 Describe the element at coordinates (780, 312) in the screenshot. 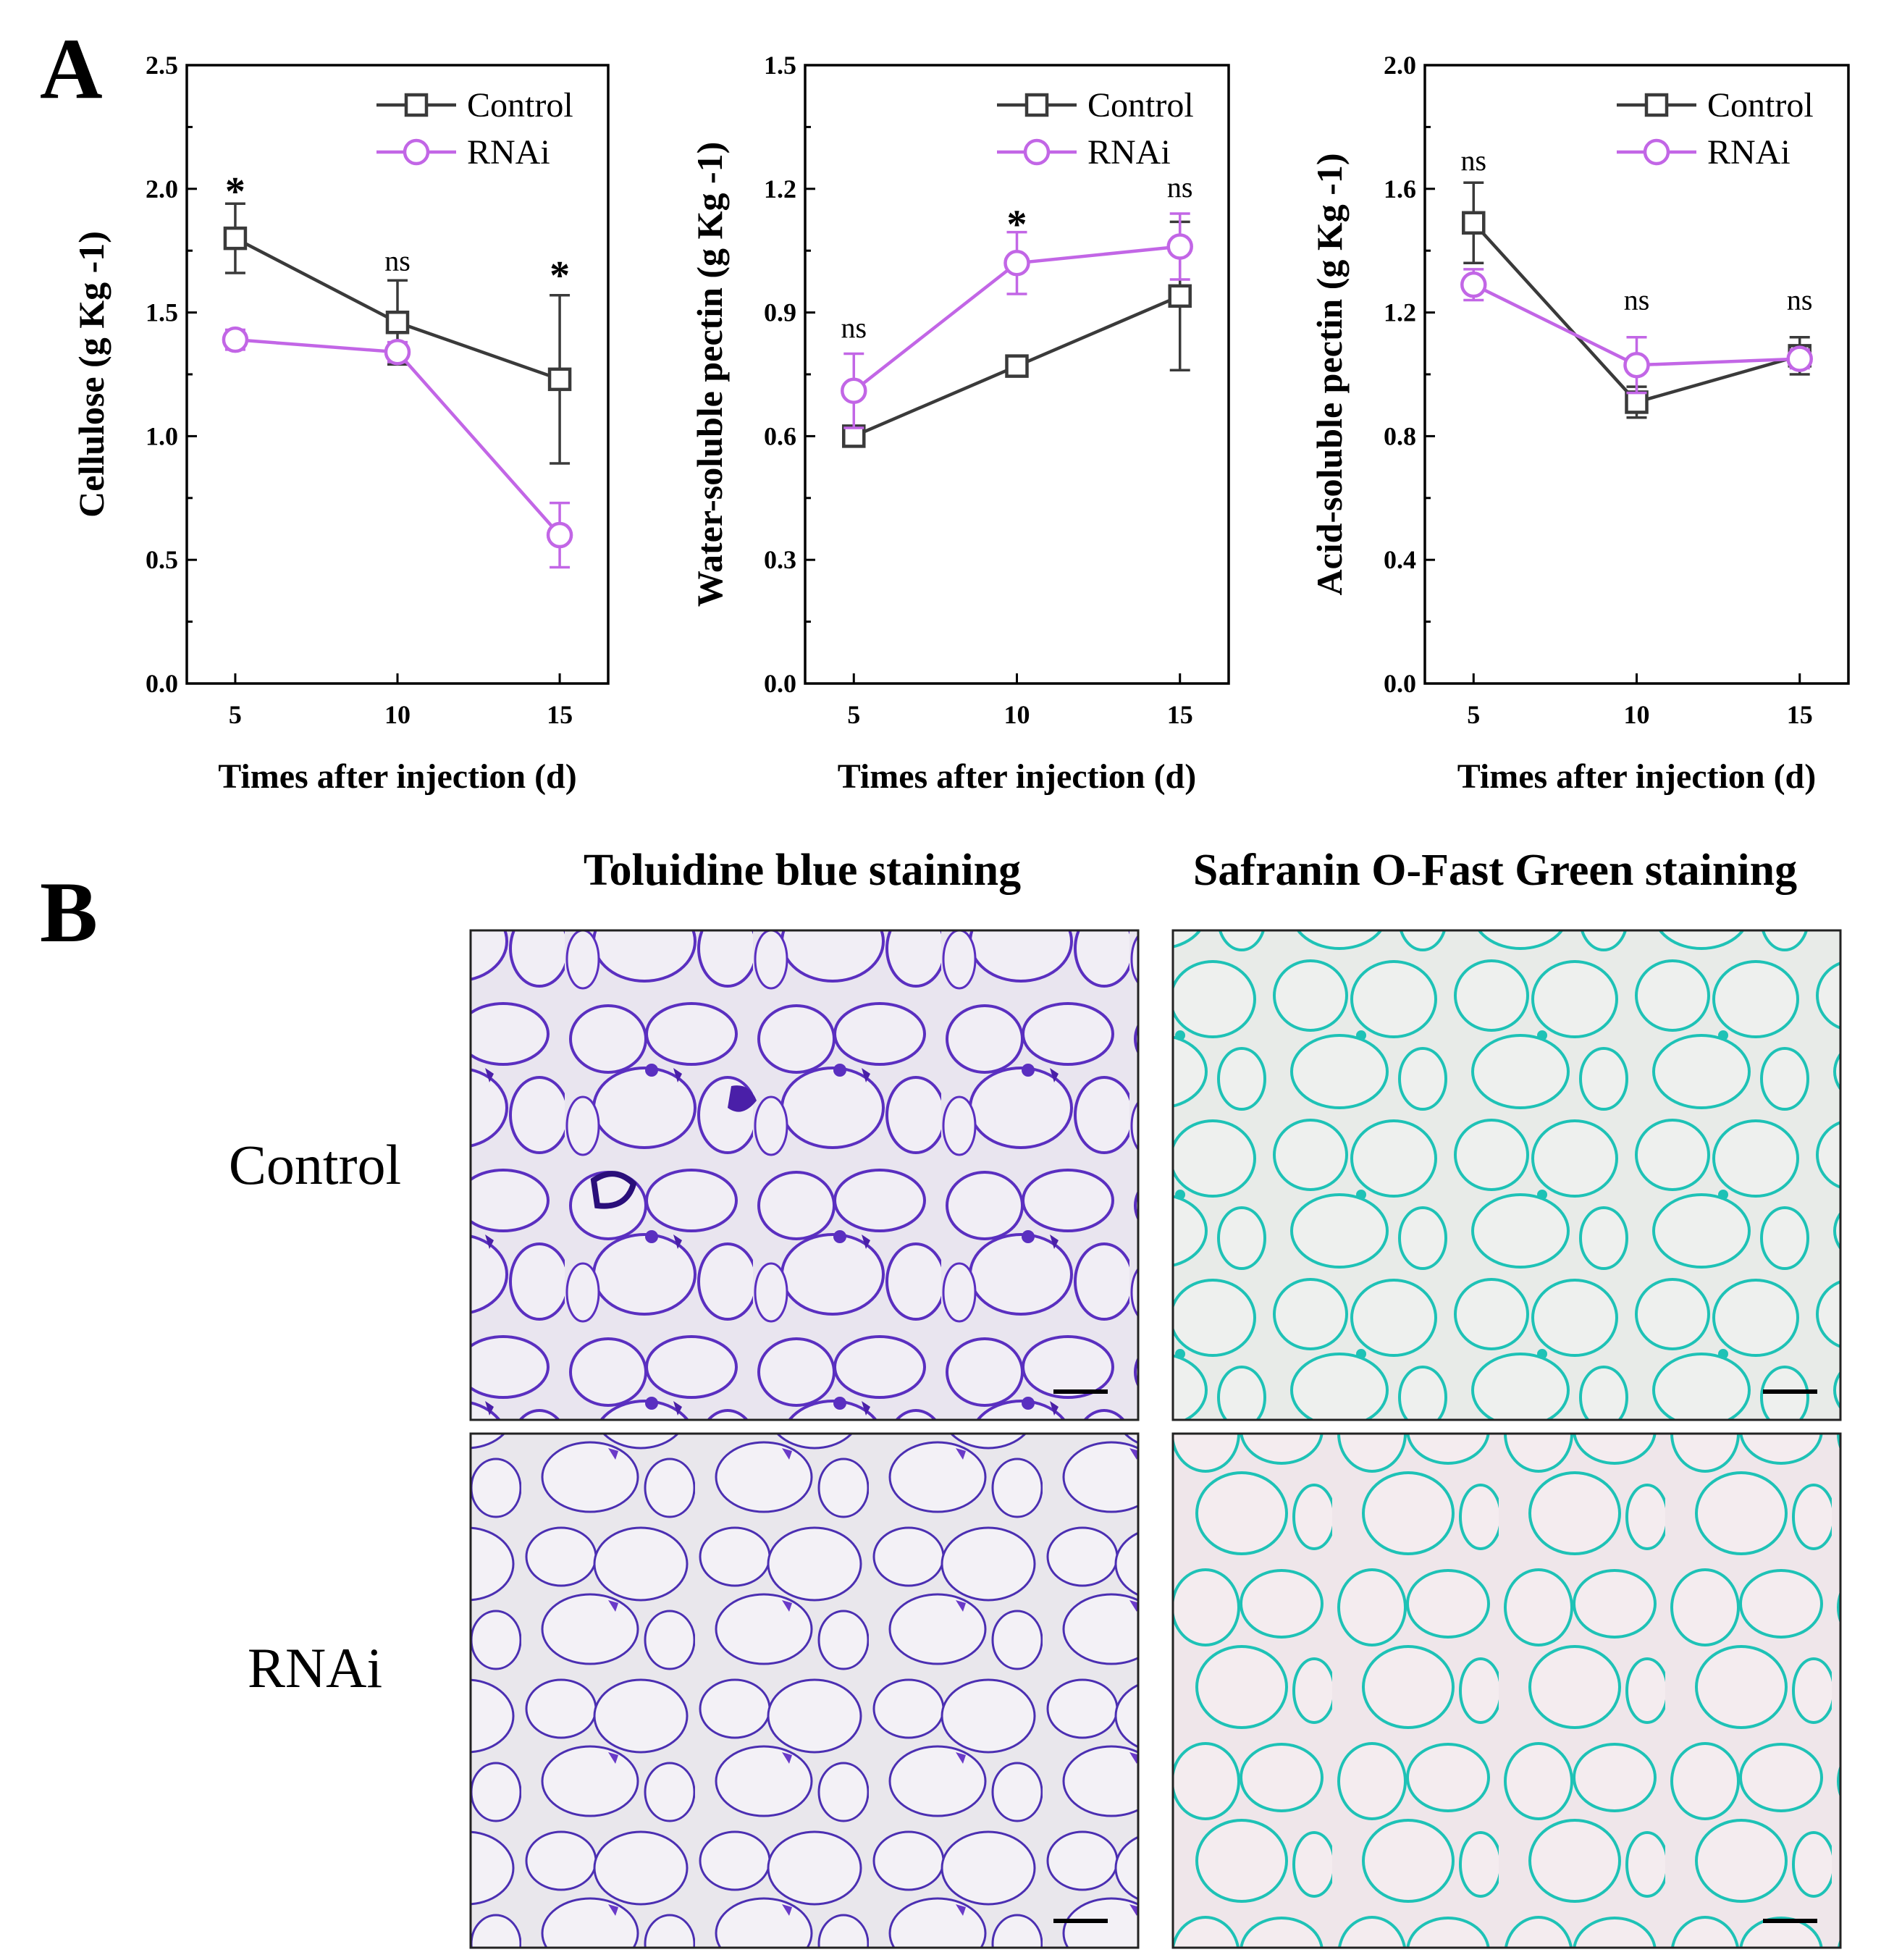

I see `y-tick-label: 0.9` at that location.